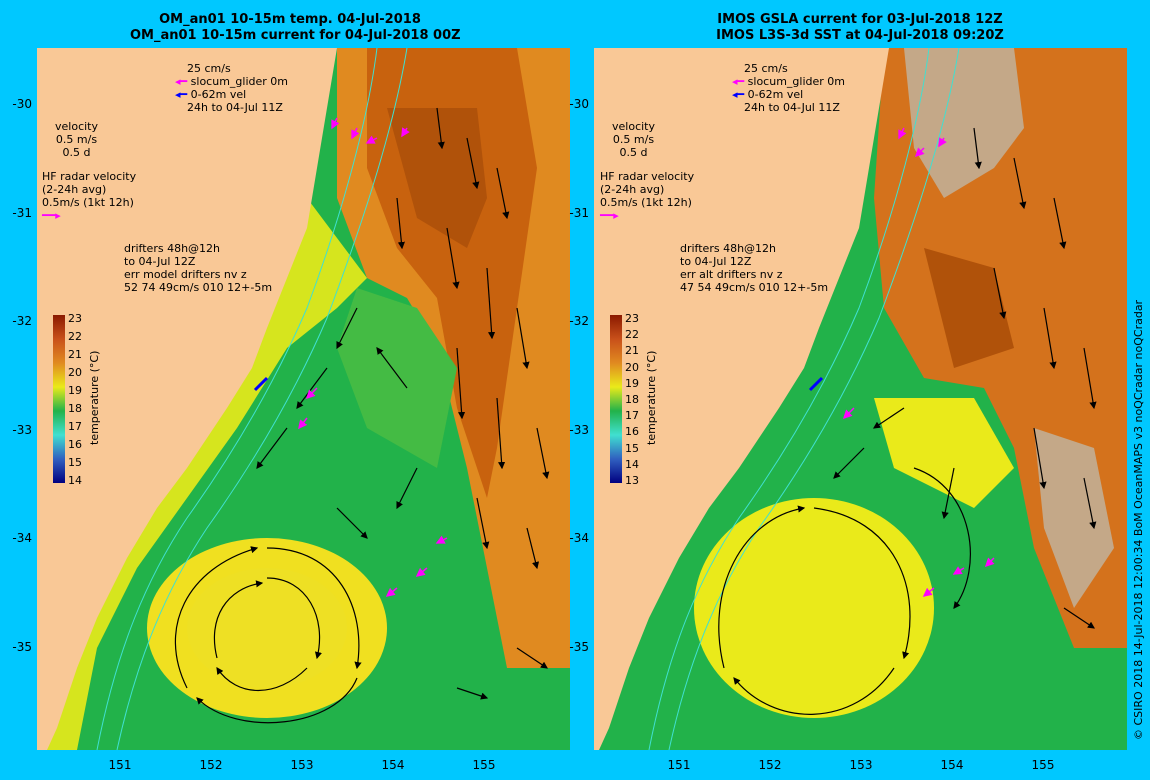 The width and height of the screenshot is (1150, 780). What do you see at coordinates (185, 274) in the screenshot?
I see `legend-line: err model drifters nv z` at bounding box center [185, 274].